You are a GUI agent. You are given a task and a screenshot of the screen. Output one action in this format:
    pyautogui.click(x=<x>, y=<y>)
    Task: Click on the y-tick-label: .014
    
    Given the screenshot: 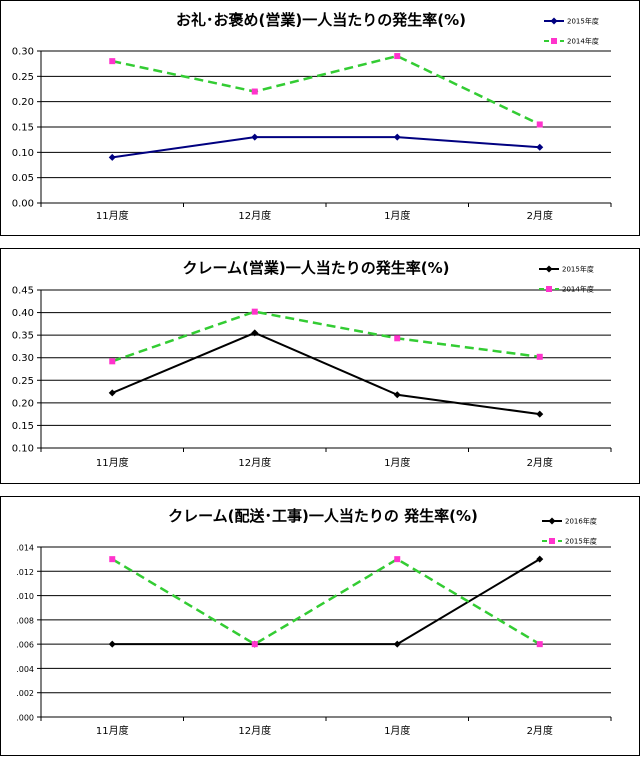 What is the action you would take?
    pyautogui.click(x=25, y=548)
    